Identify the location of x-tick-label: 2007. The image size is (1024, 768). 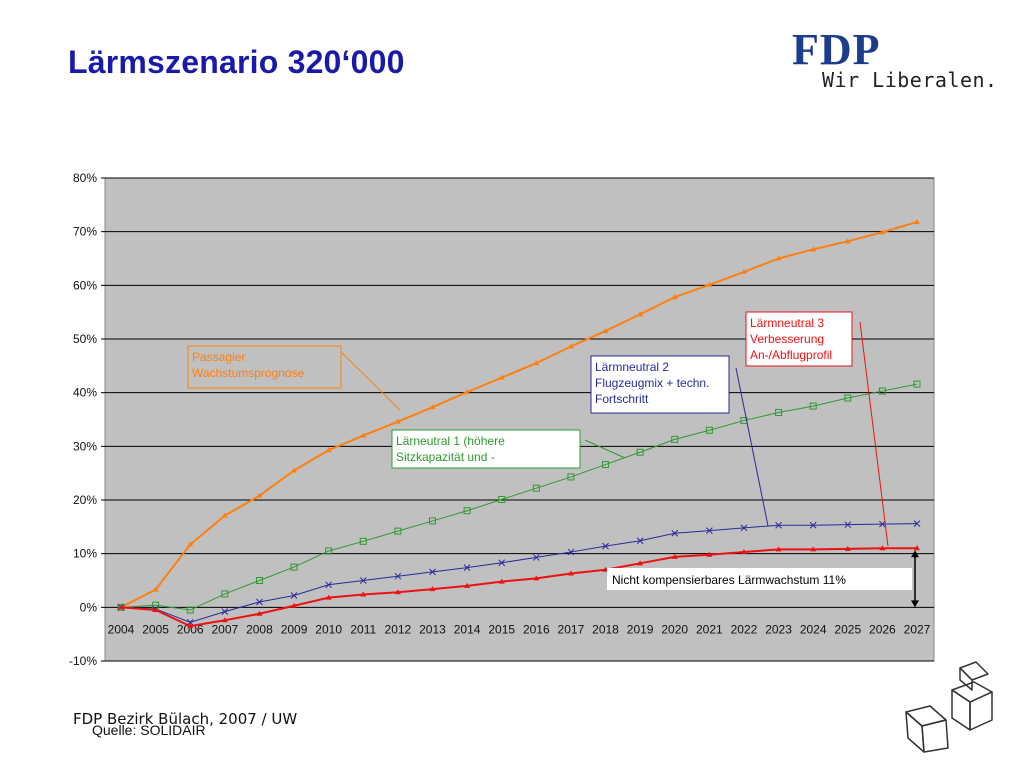
(224, 629).